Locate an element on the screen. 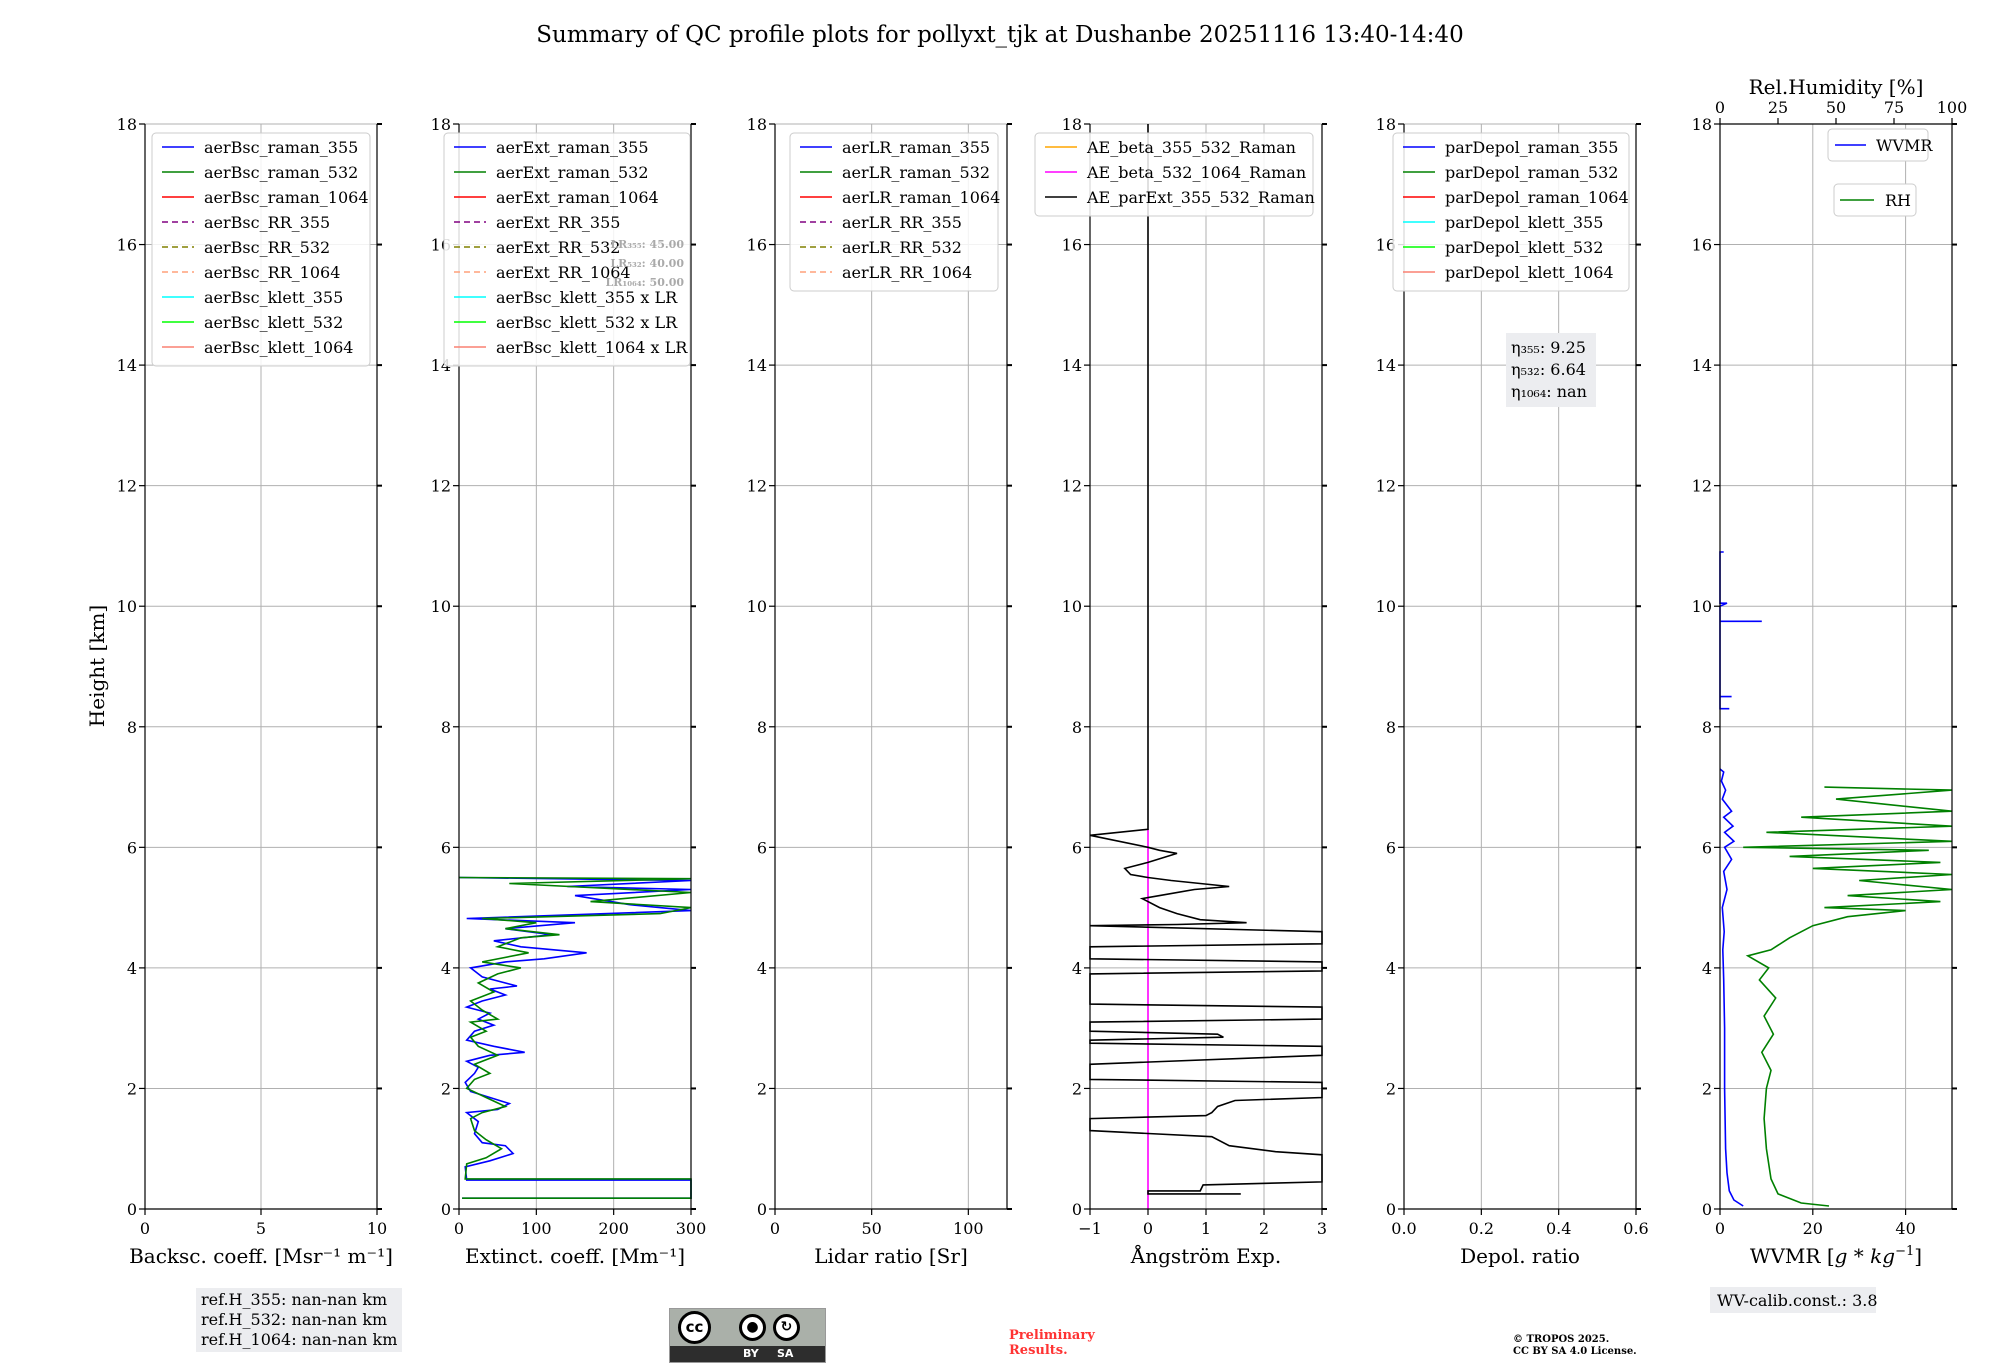  share-alike-icon: ↻ is located at coordinates (786, 1327).